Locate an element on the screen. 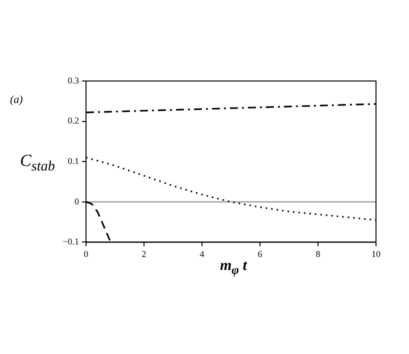 The width and height of the screenshot is (409, 354). x-tick-label: 4 is located at coordinates (202, 253).